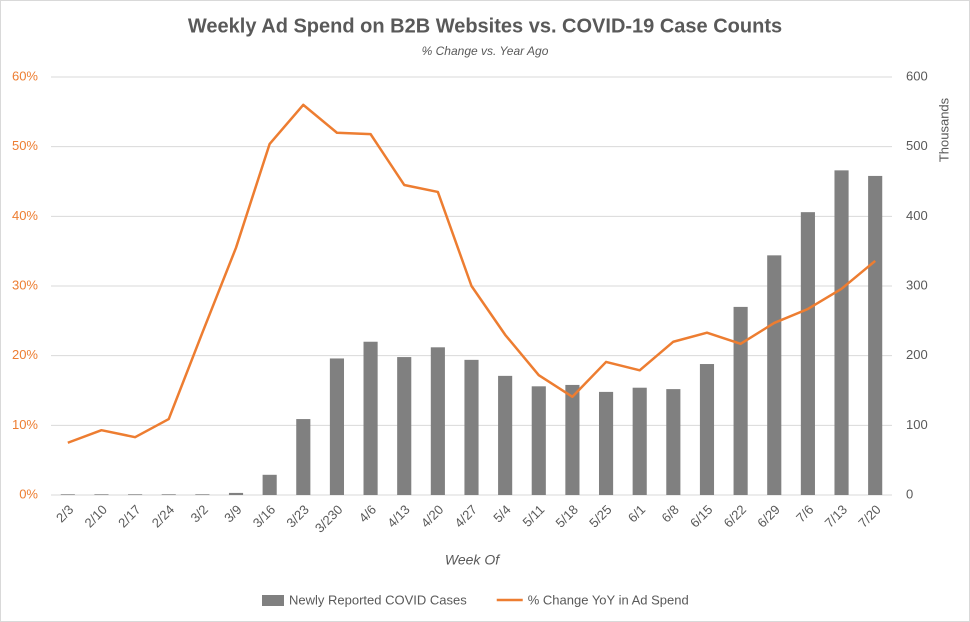 The image size is (970, 622). What do you see at coordinates (273, 600) in the screenshot?
I see `legend-swatch` at bounding box center [273, 600].